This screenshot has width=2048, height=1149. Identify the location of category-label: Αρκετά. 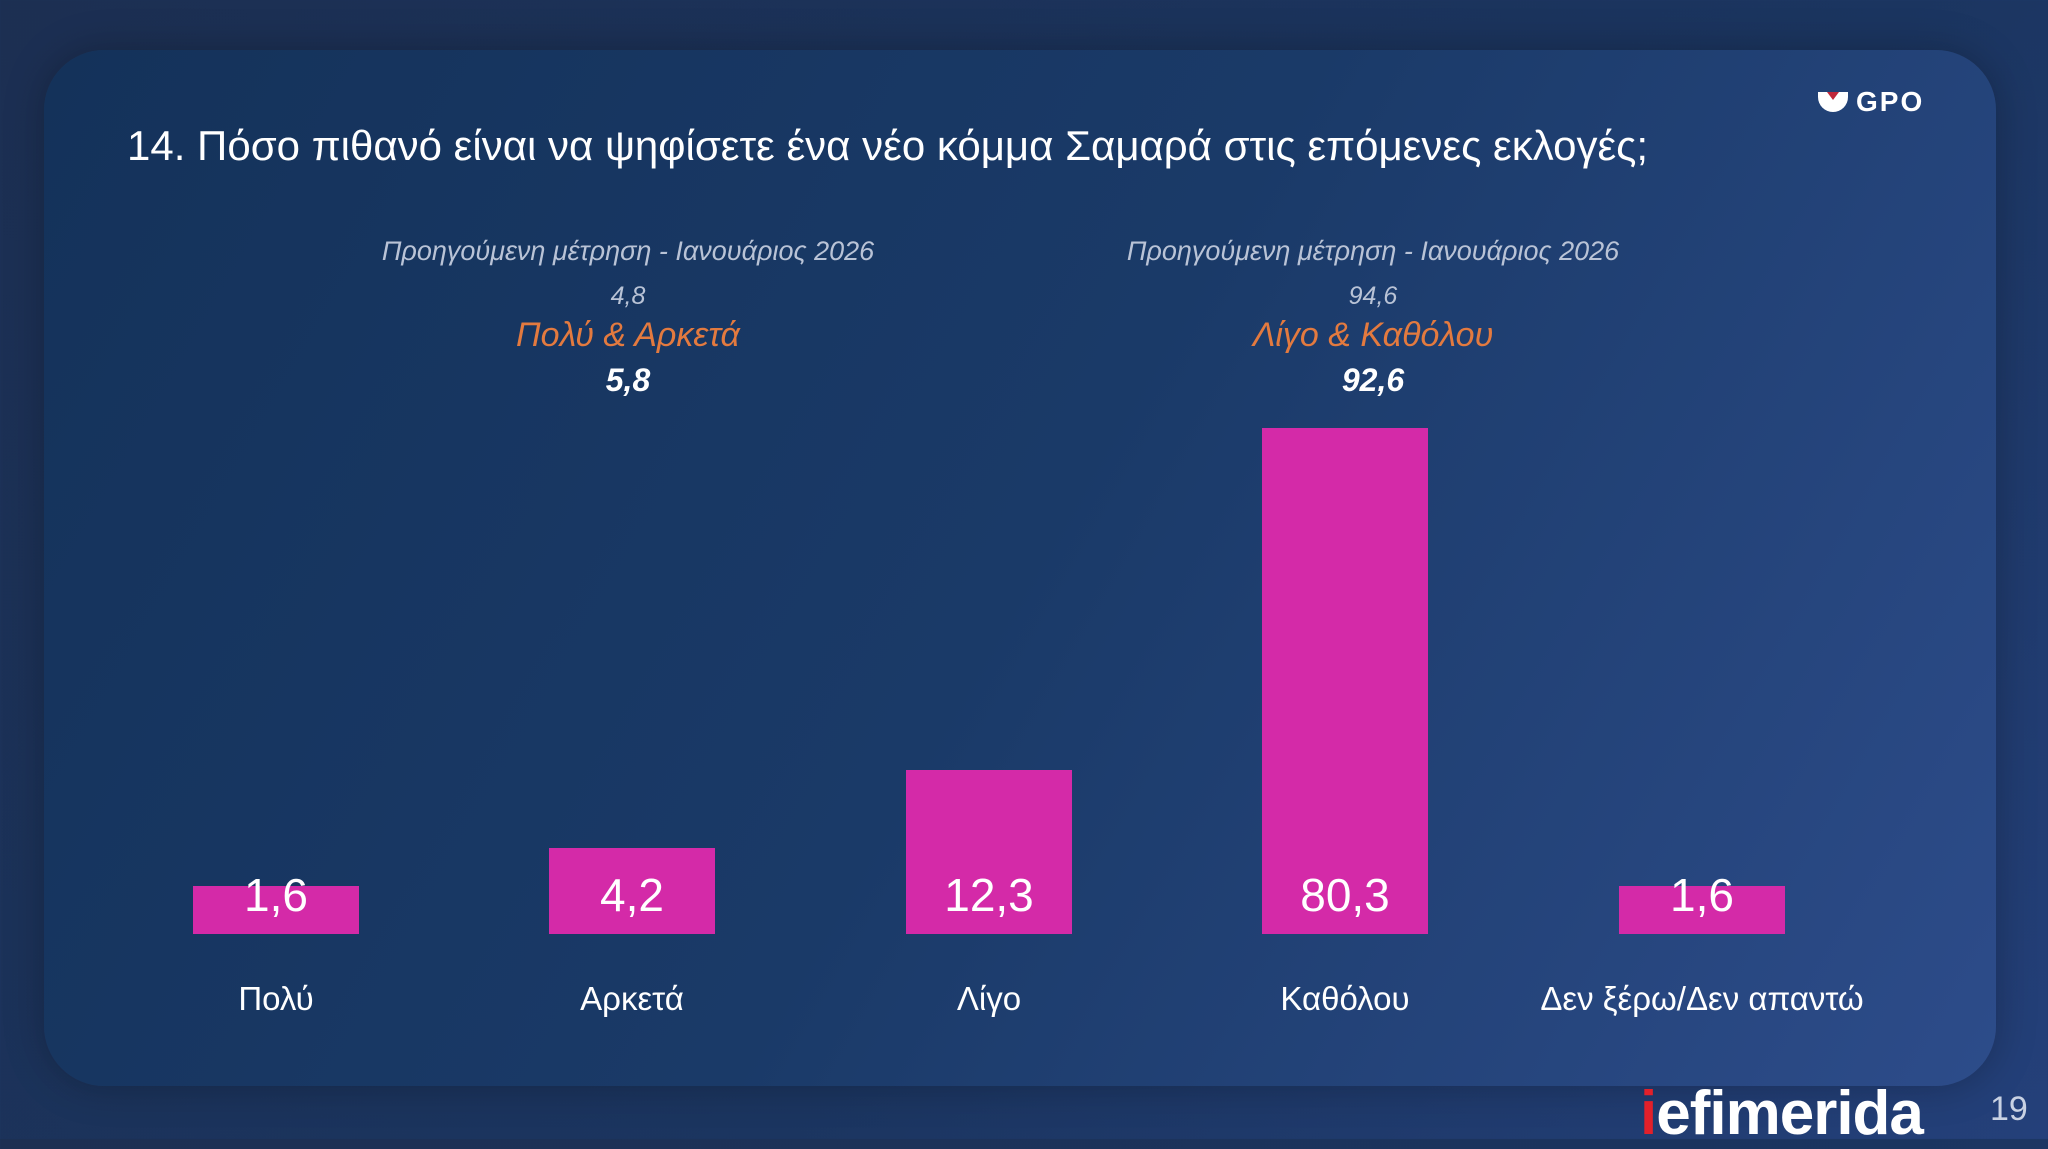
(632, 998).